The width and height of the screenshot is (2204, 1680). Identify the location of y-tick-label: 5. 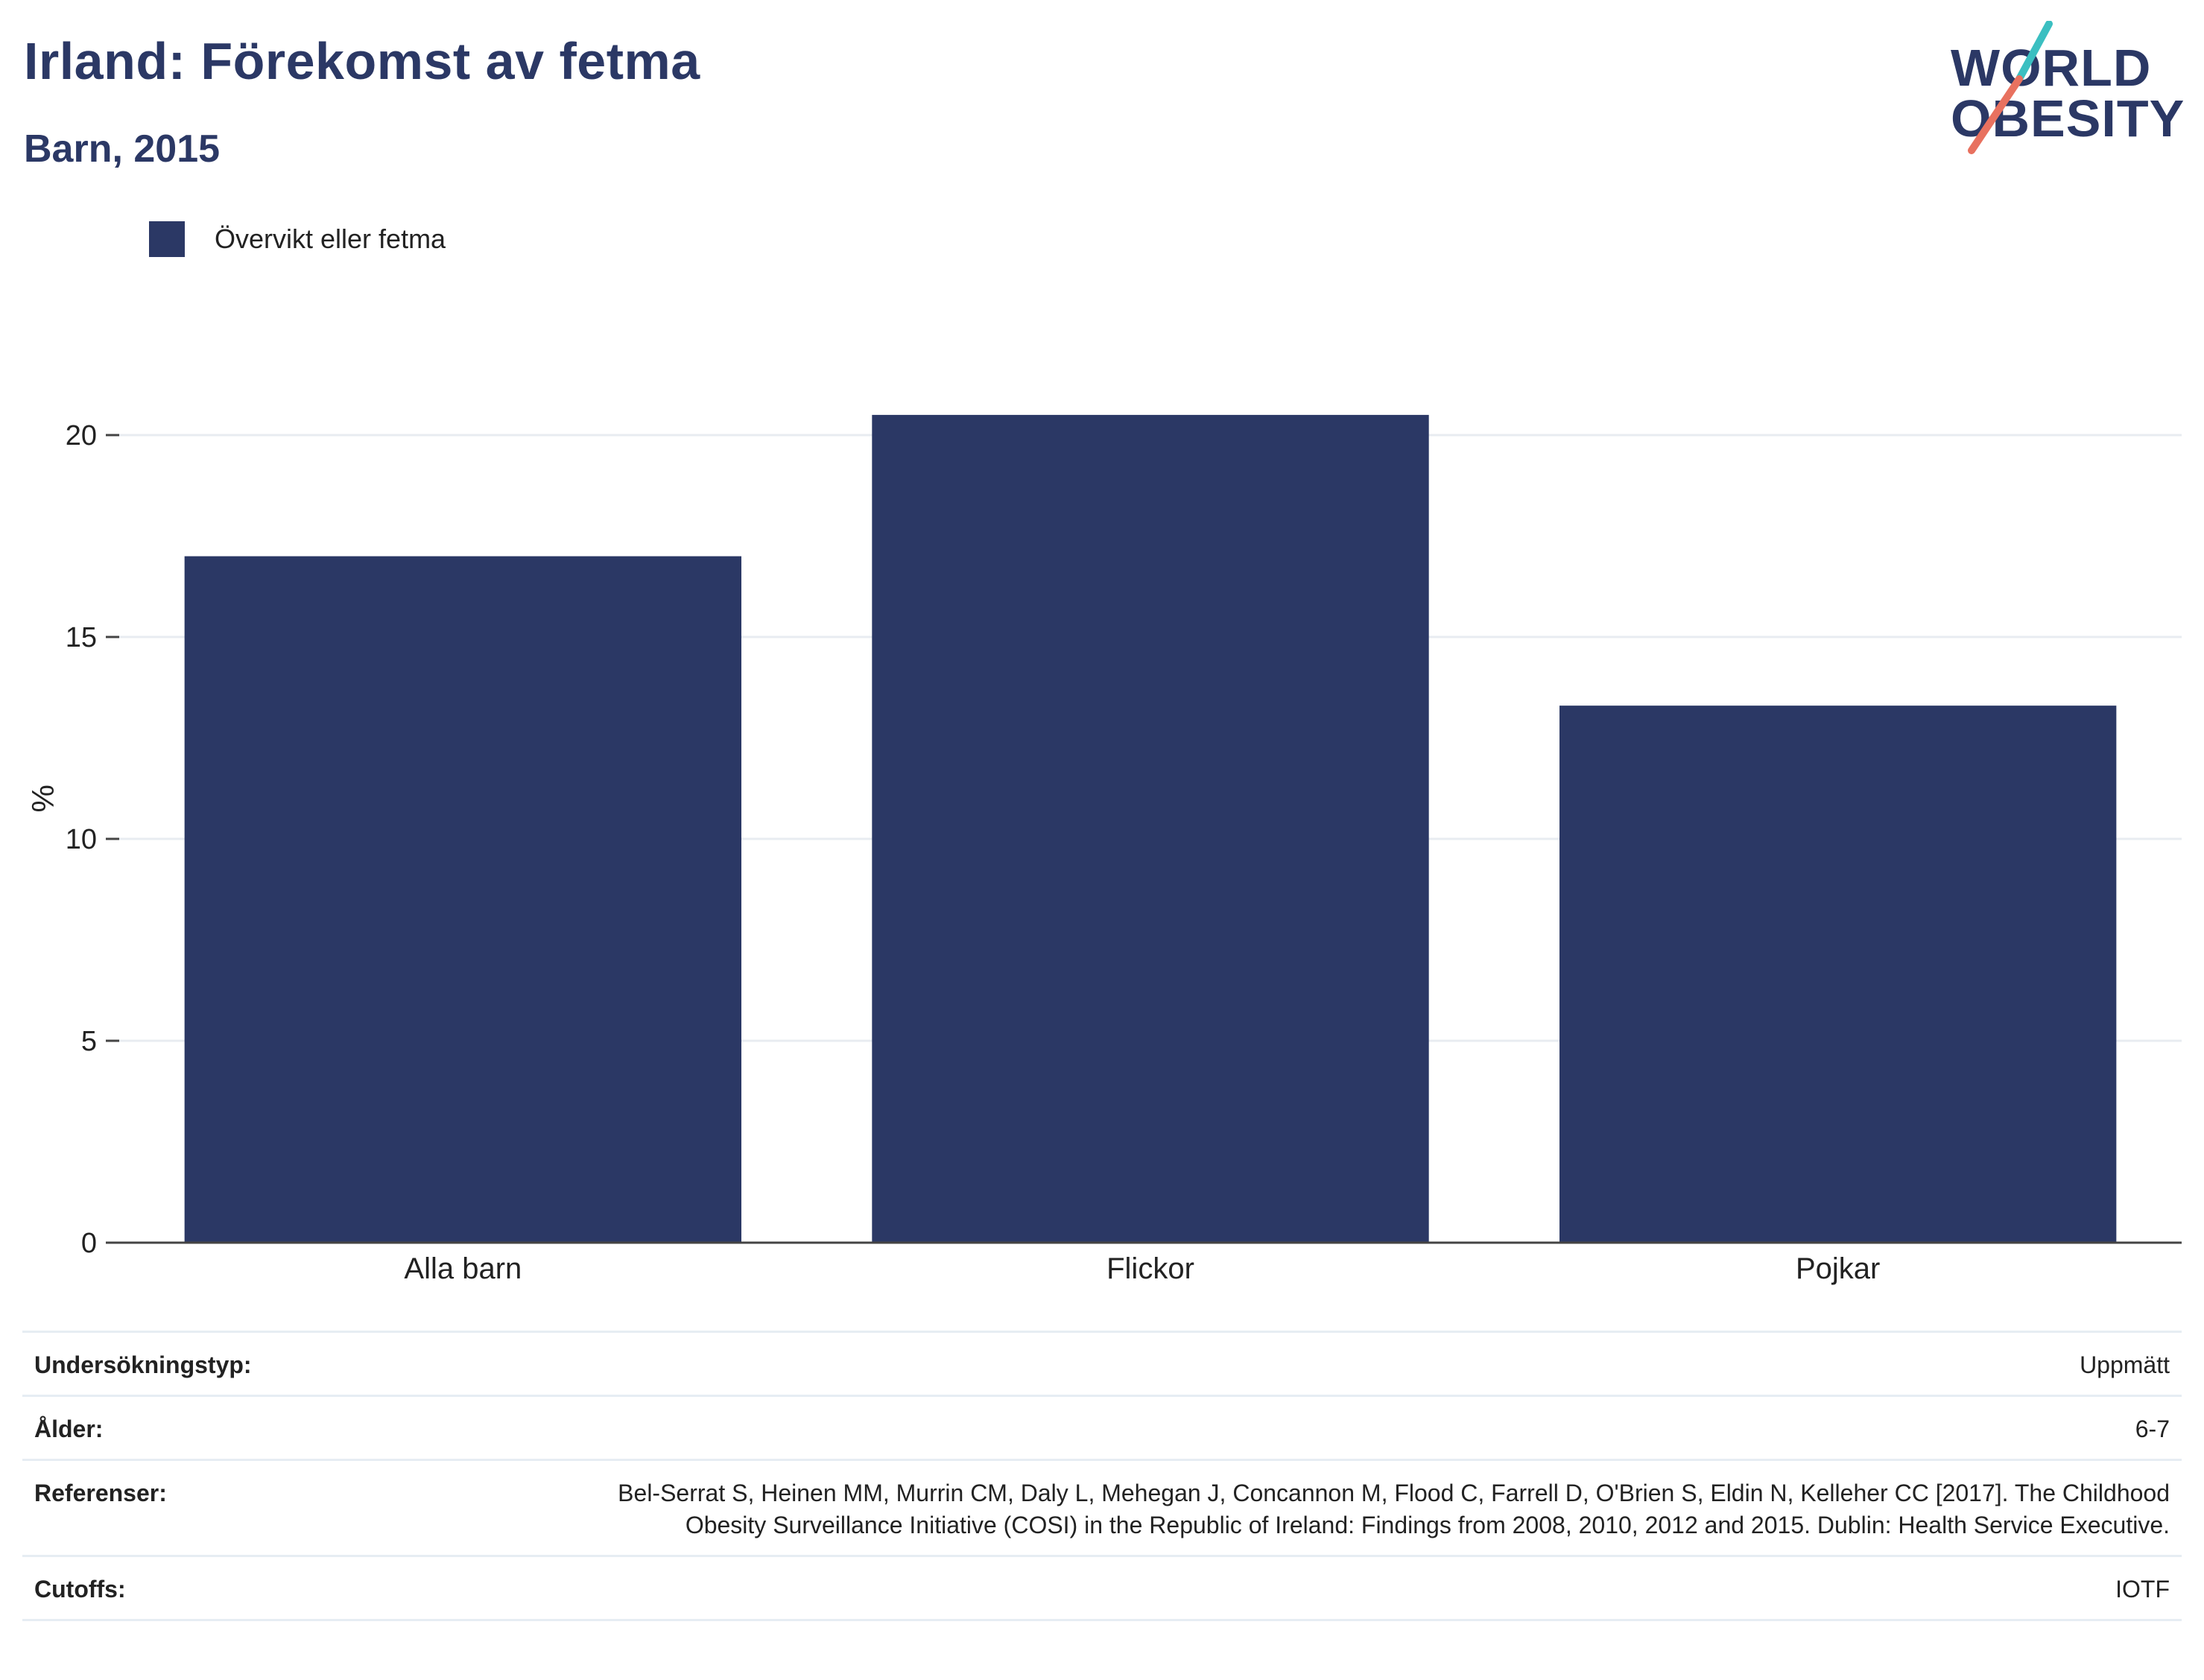
(89, 1041).